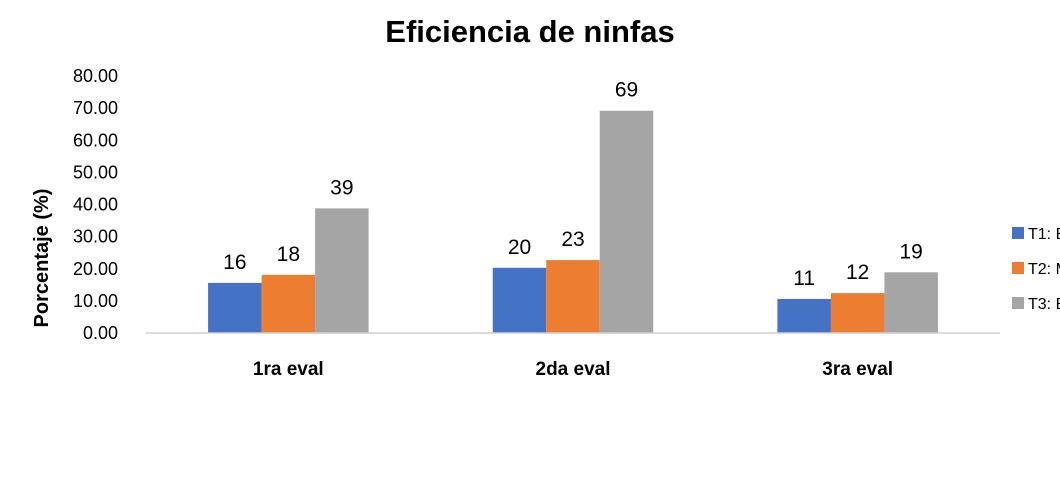 The image size is (1060, 495). What do you see at coordinates (910, 251) in the screenshot?
I see `data-label: 19` at bounding box center [910, 251].